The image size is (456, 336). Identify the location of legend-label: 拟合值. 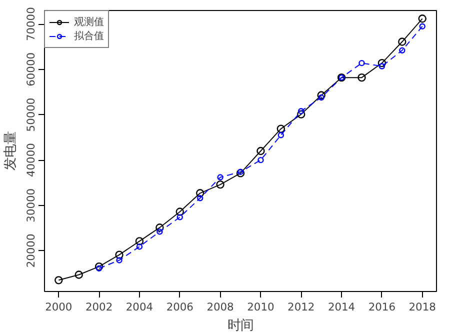
(89, 36).